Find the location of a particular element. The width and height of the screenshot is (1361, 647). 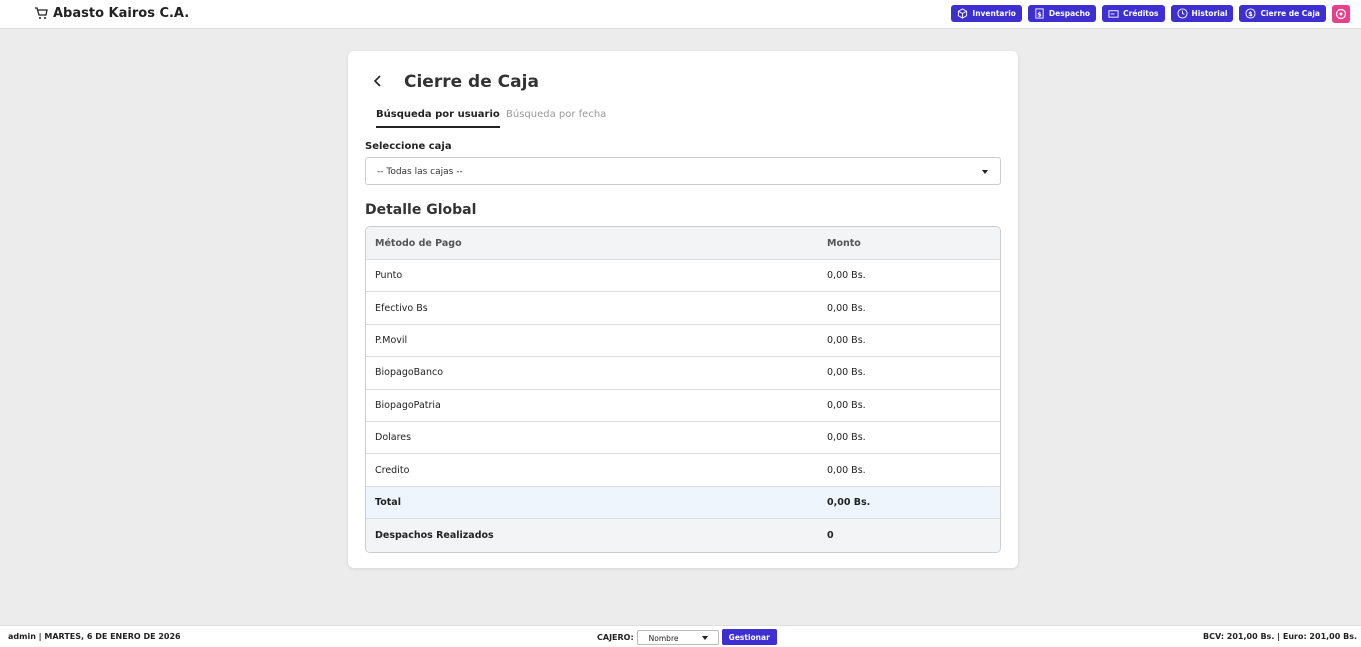

cashier-value: Nombre is located at coordinates (663, 638).